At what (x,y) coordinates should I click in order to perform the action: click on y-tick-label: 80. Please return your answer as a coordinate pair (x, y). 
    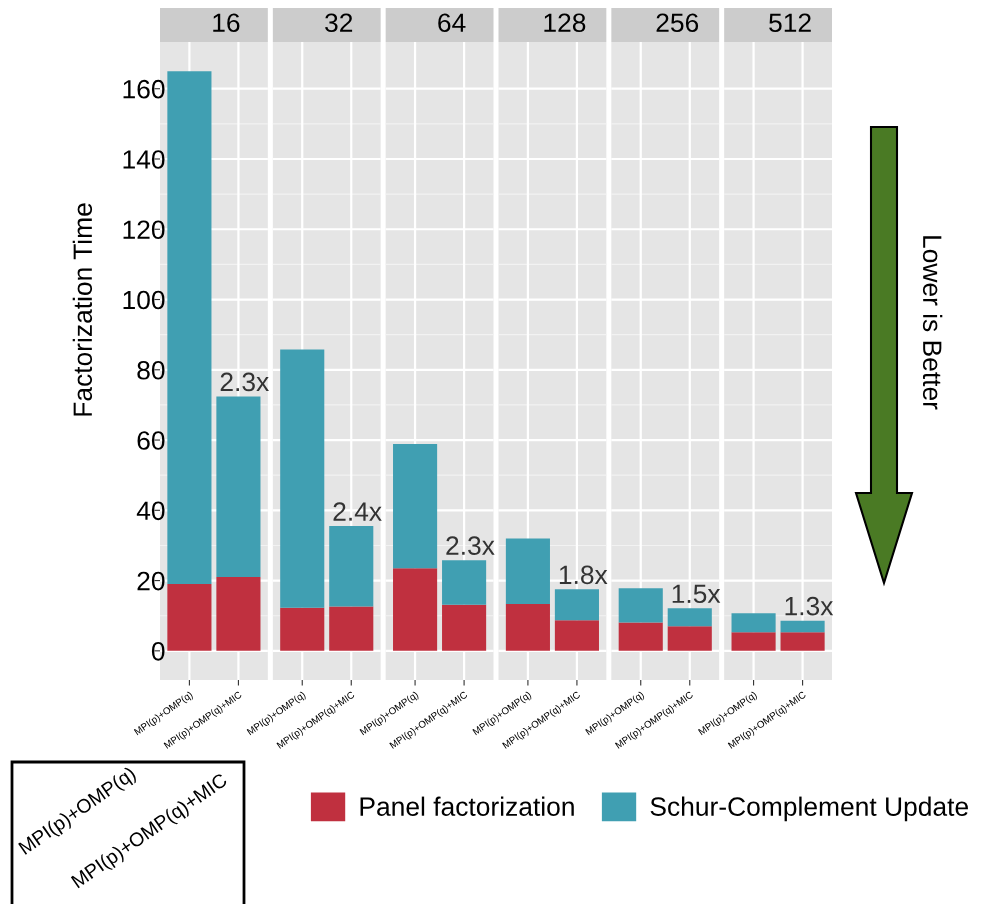
    Looking at the image, I should click on (151, 370).